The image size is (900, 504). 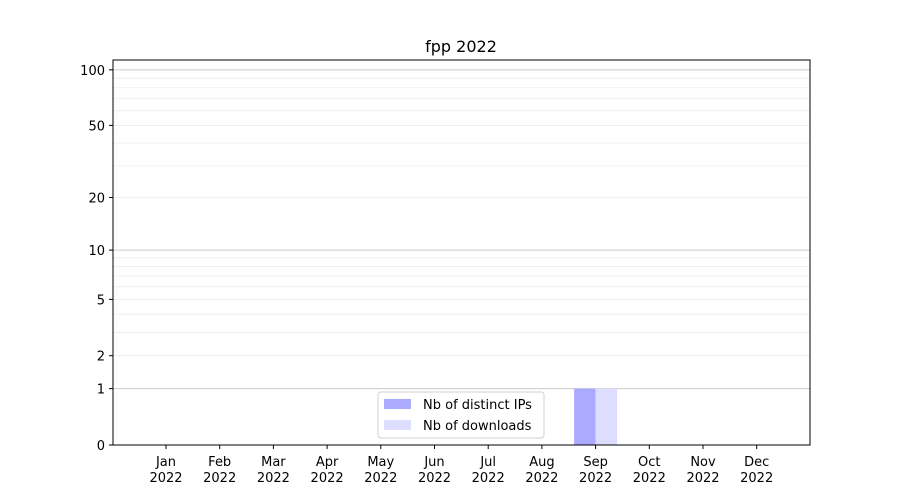 I want to click on x-tick-label: Aug 2022, so click(x=541, y=470).